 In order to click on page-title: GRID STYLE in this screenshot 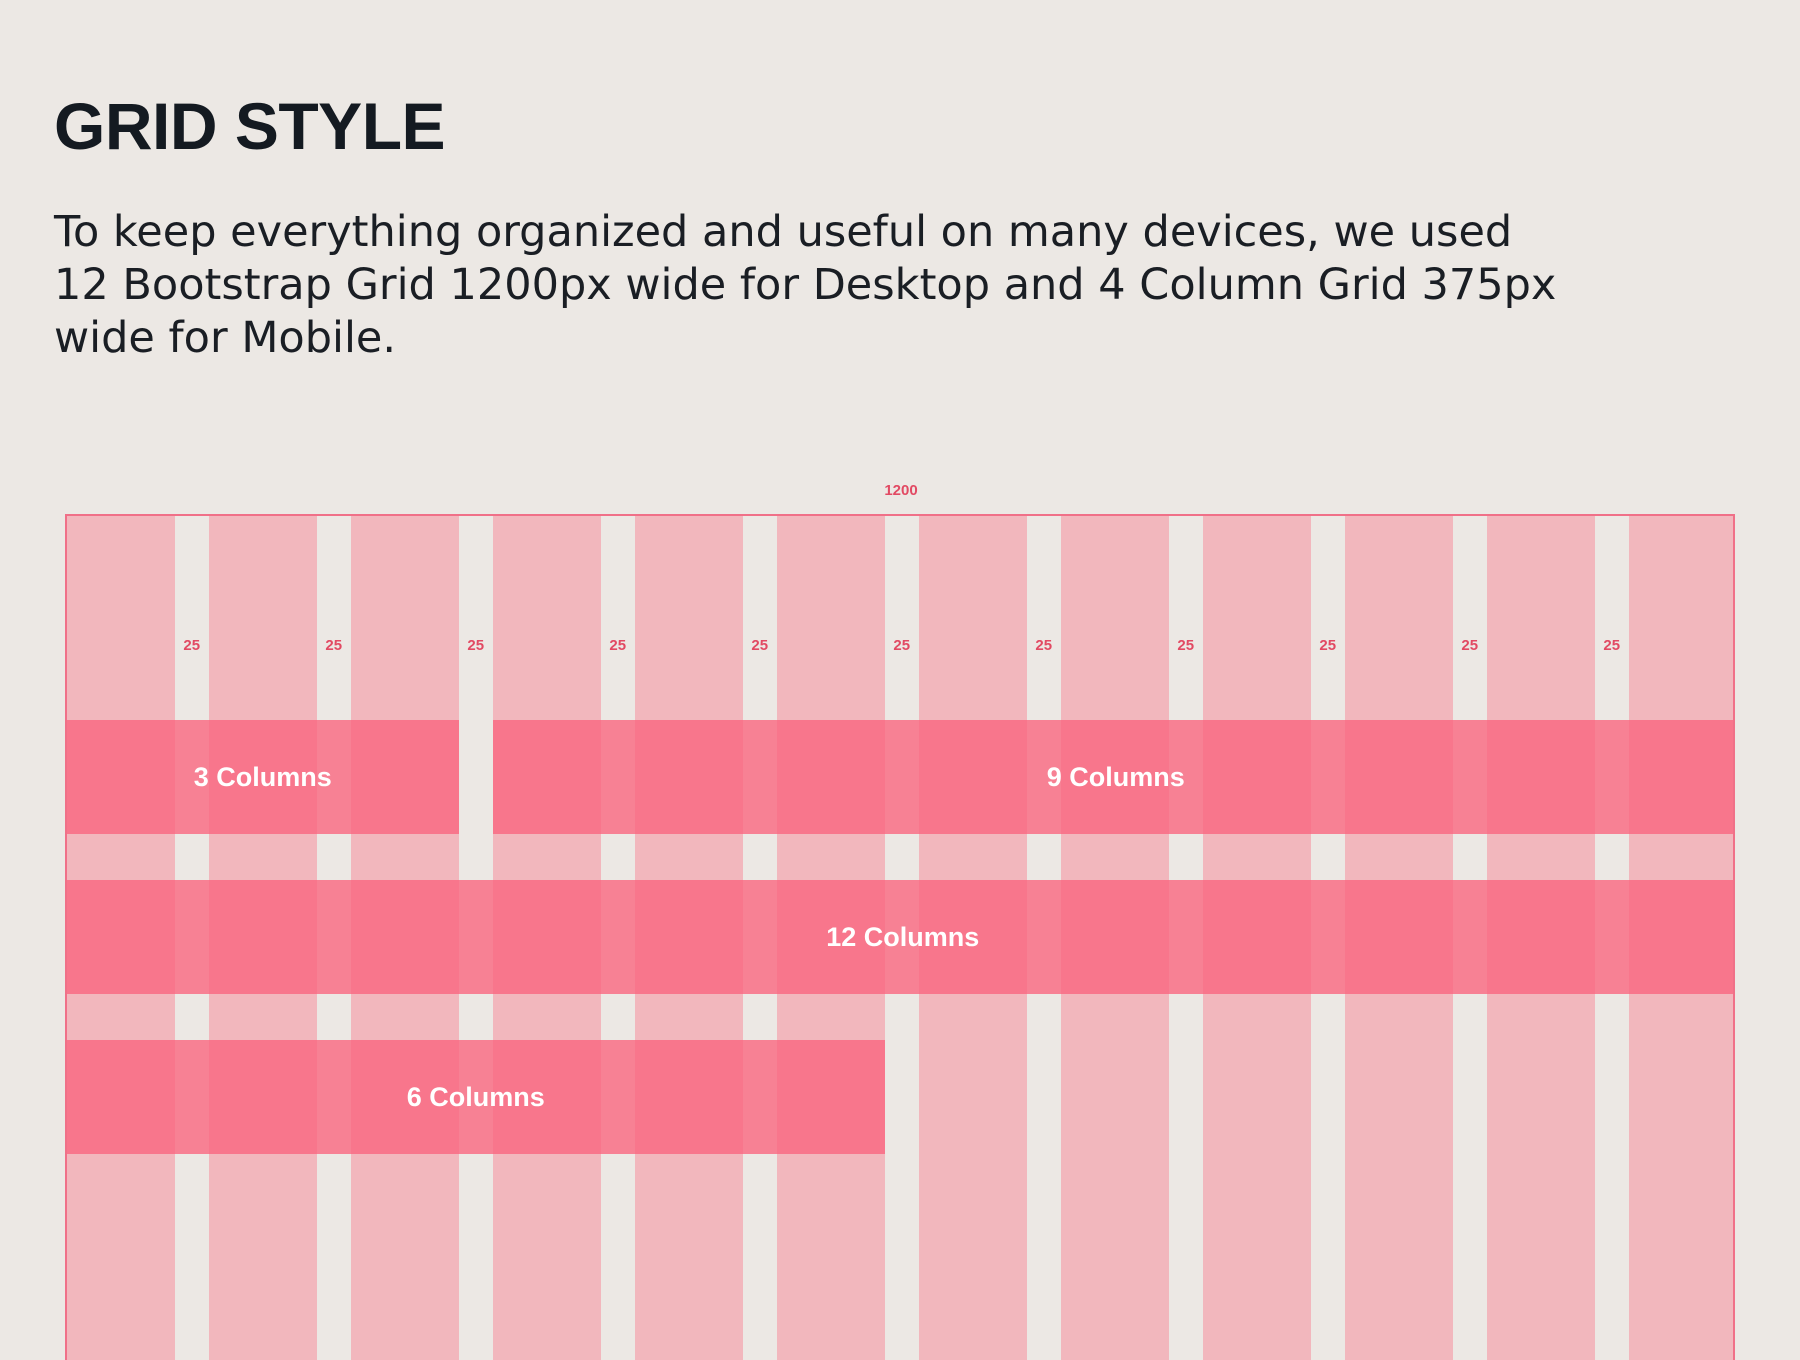, I will do `click(250, 126)`.